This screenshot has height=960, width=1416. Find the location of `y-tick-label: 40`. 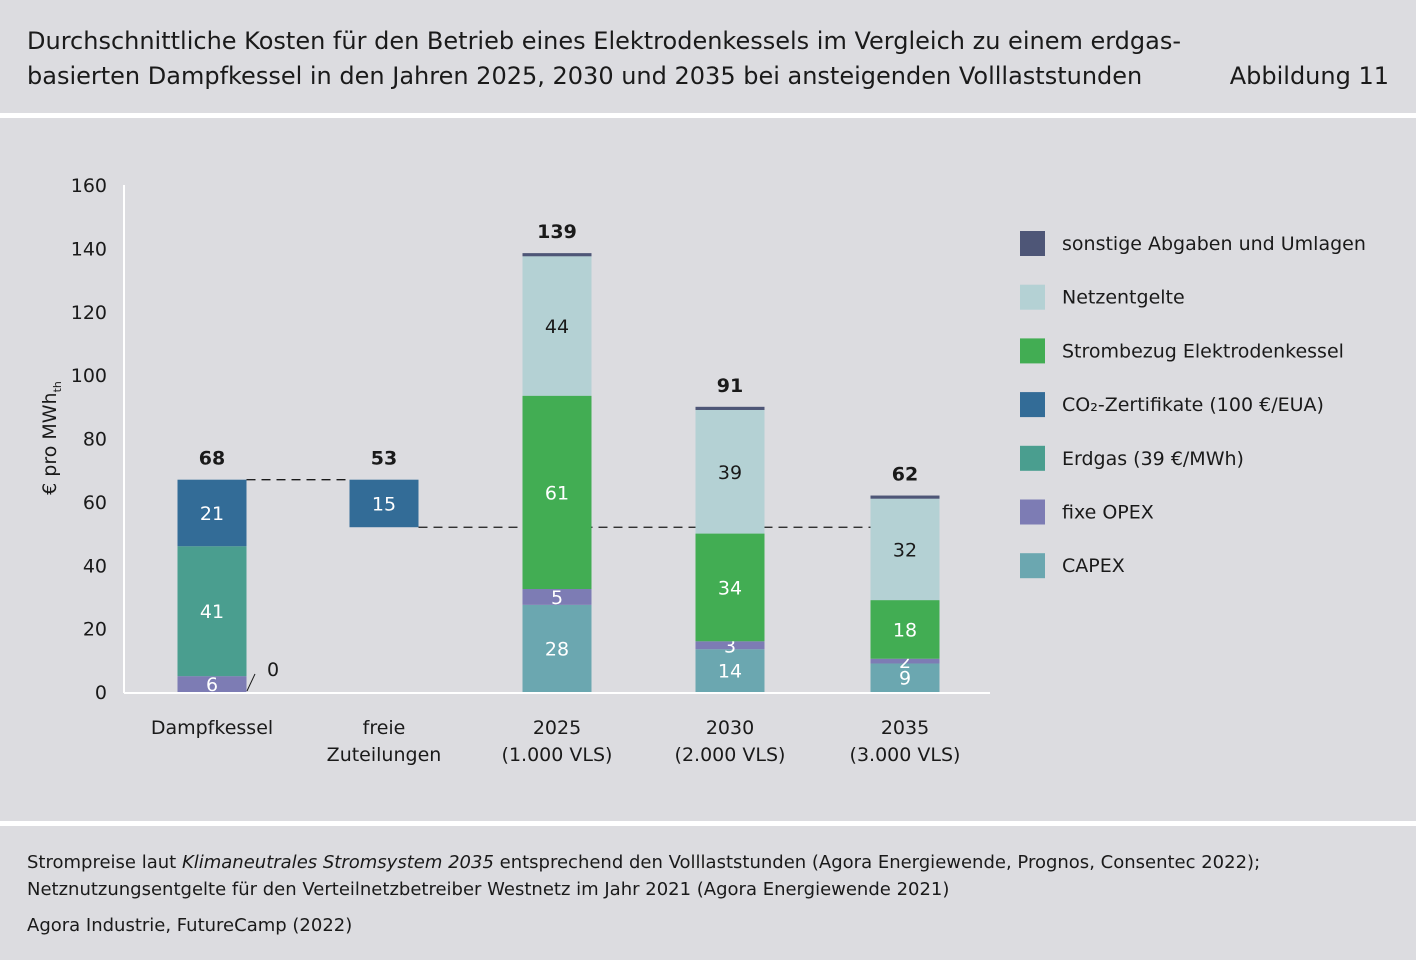

y-tick-label: 40 is located at coordinates (95, 566).